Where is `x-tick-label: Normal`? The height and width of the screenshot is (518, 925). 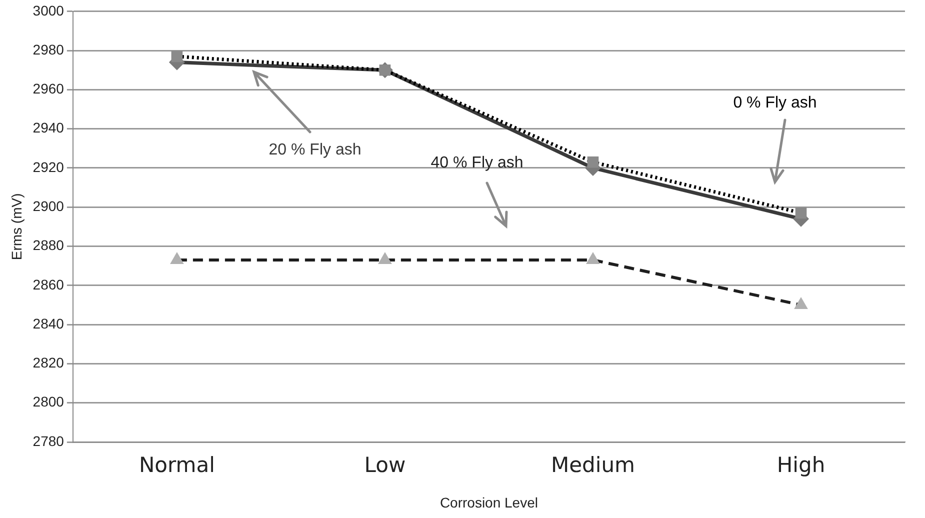 x-tick-label: Normal is located at coordinates (176, 465).